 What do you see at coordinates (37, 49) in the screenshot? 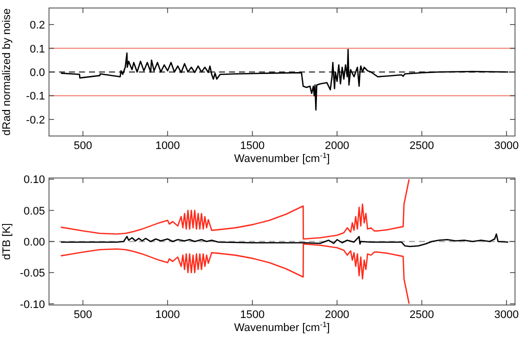
I see `y-tick-label: 0.1` at bounding box center [37, 49].